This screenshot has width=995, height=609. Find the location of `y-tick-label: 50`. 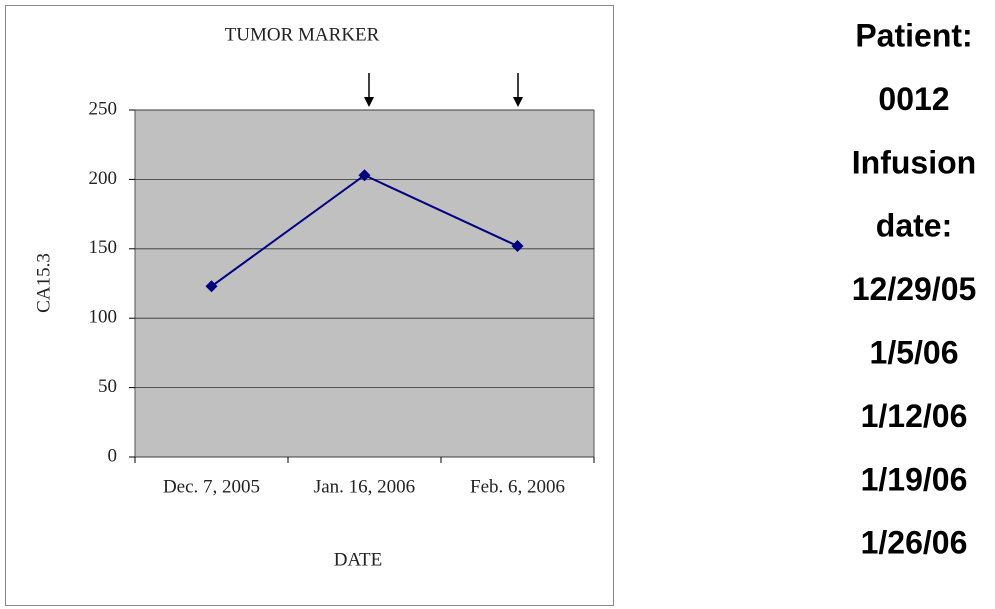

y-tick-label: 50 is located at coordinates (107, 386).